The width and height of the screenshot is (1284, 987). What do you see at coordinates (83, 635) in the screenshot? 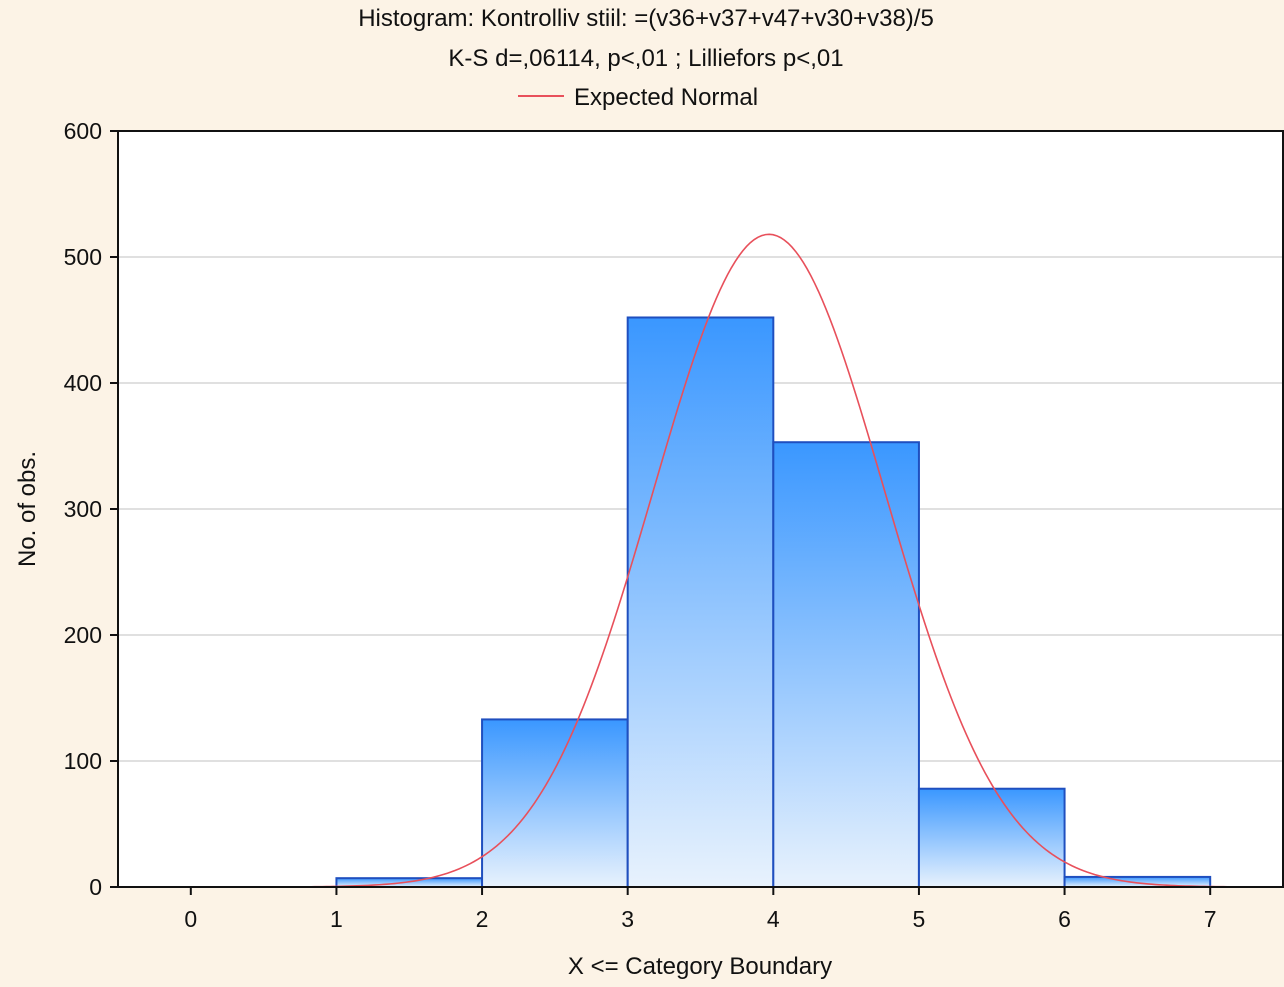
I see `y-tick-label: 200` at bounding box center [83, 635].